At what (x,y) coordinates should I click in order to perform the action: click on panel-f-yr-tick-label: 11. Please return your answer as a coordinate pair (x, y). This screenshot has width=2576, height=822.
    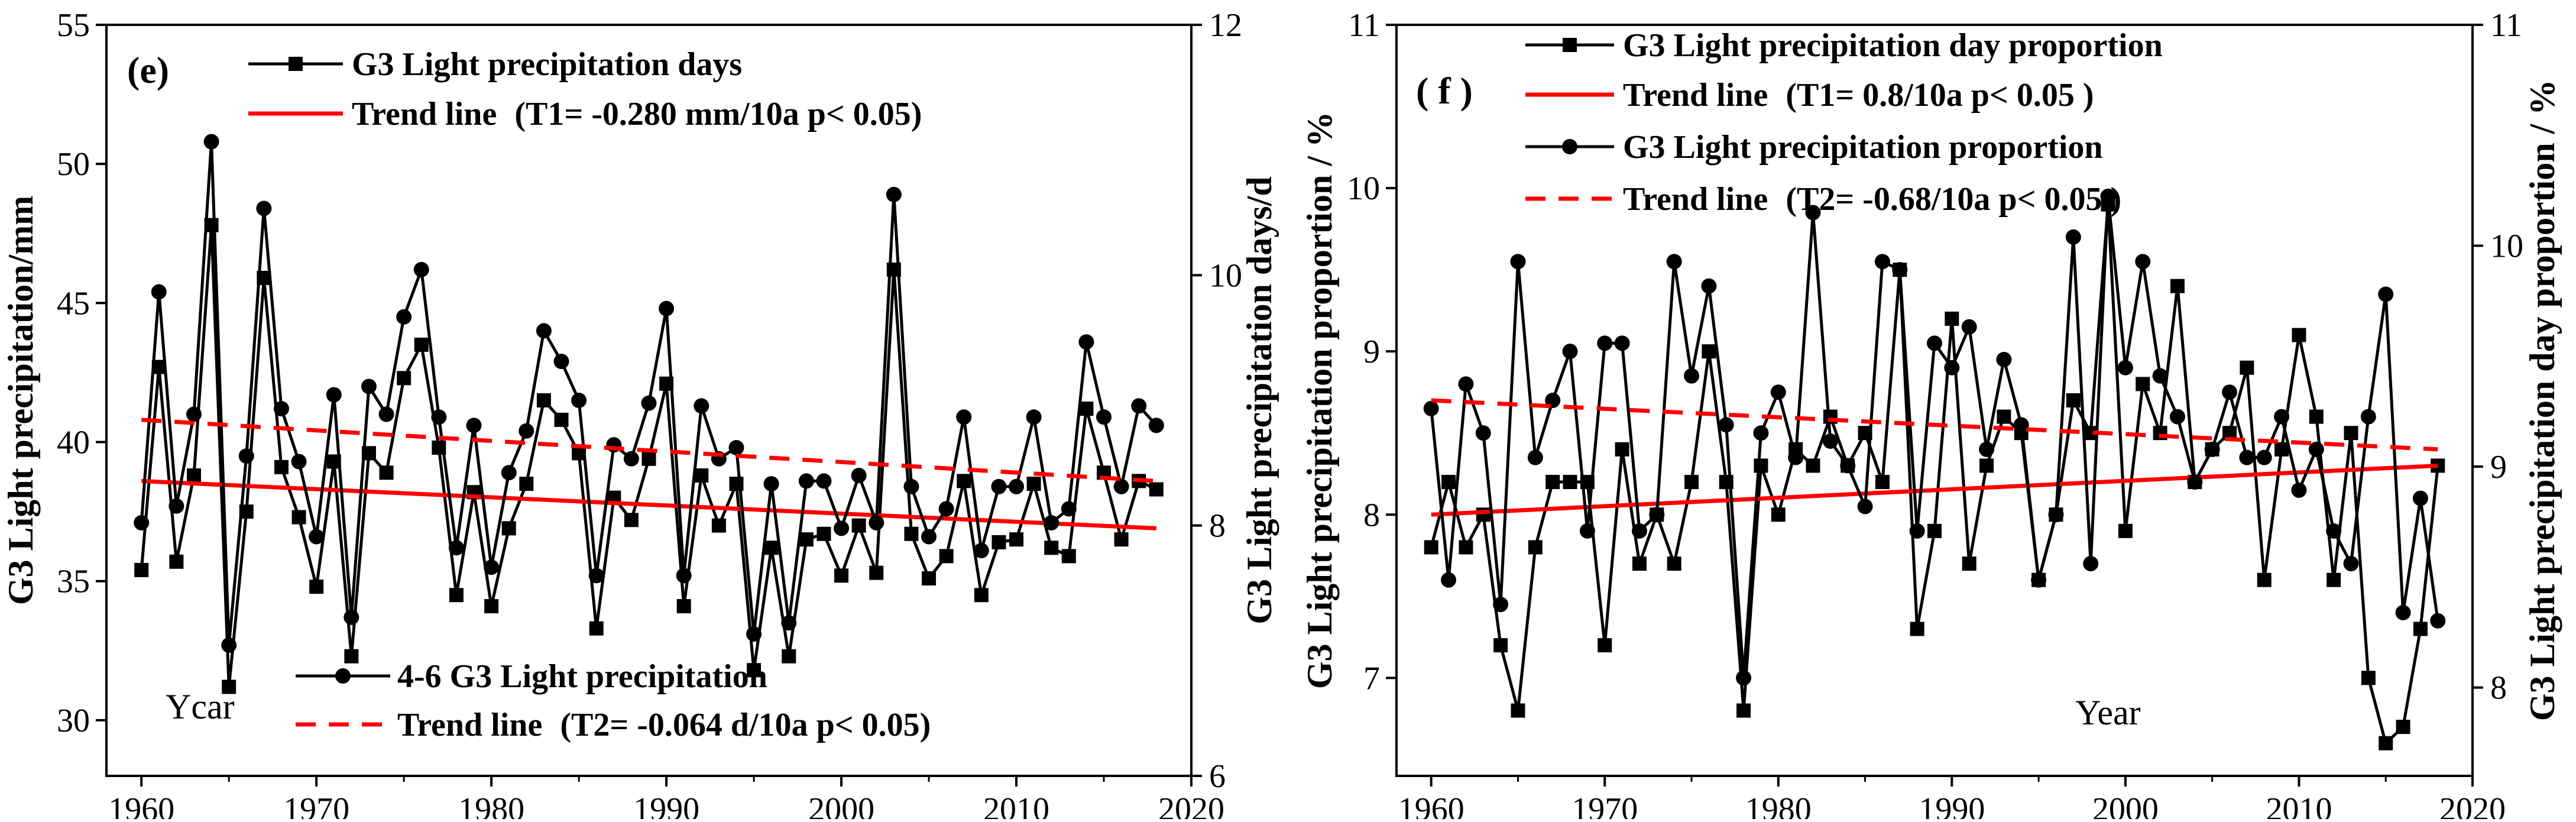
    Looking at the image, I should click on (2506, 26).